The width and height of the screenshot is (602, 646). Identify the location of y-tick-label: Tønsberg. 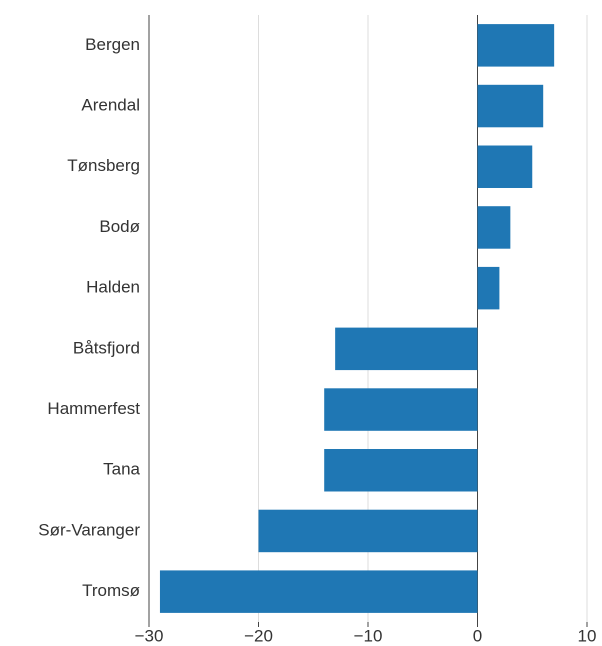
(103, 165).